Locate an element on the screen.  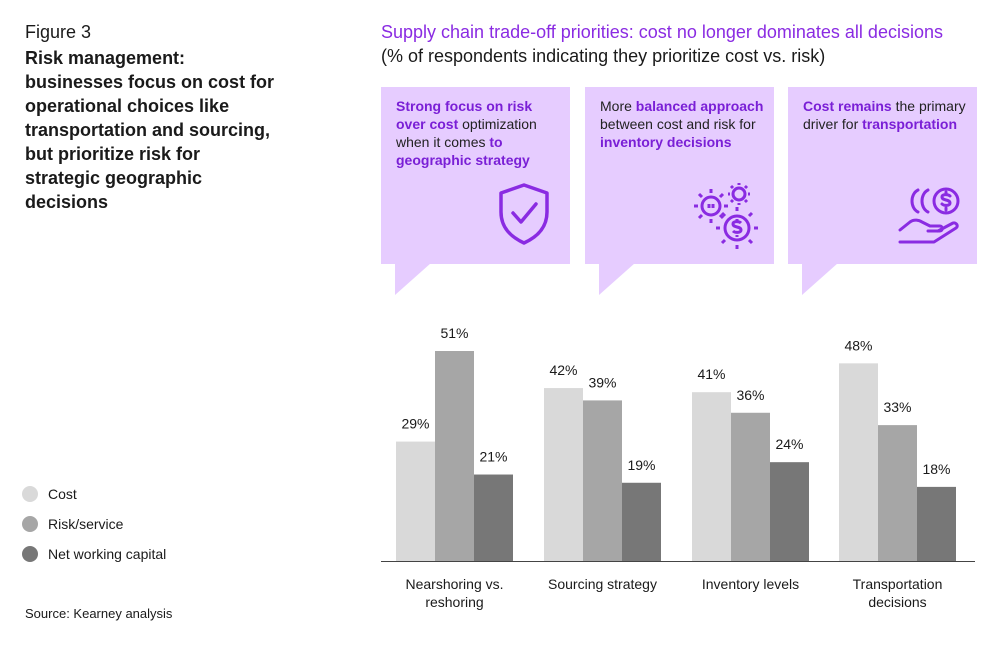
legend-item-risk-service: Risk/service is located at coordinates (94, 524).